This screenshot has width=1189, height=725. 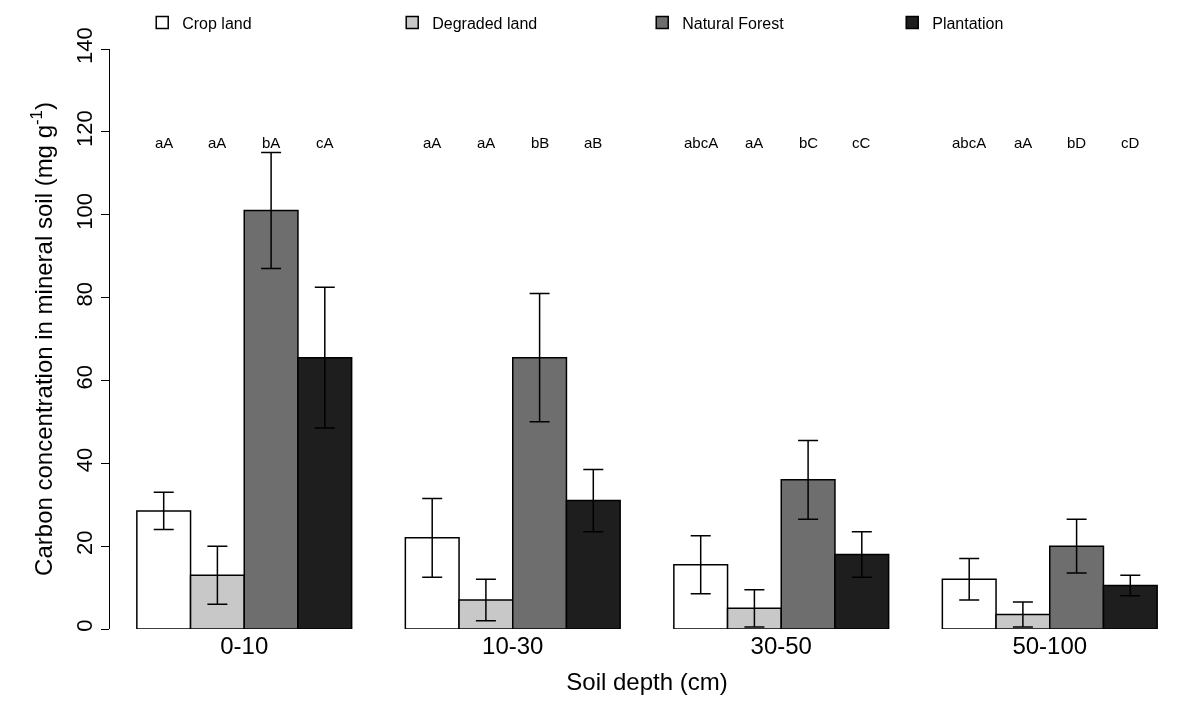 I want to click on annotation: bA, so click(x=271, y=142).